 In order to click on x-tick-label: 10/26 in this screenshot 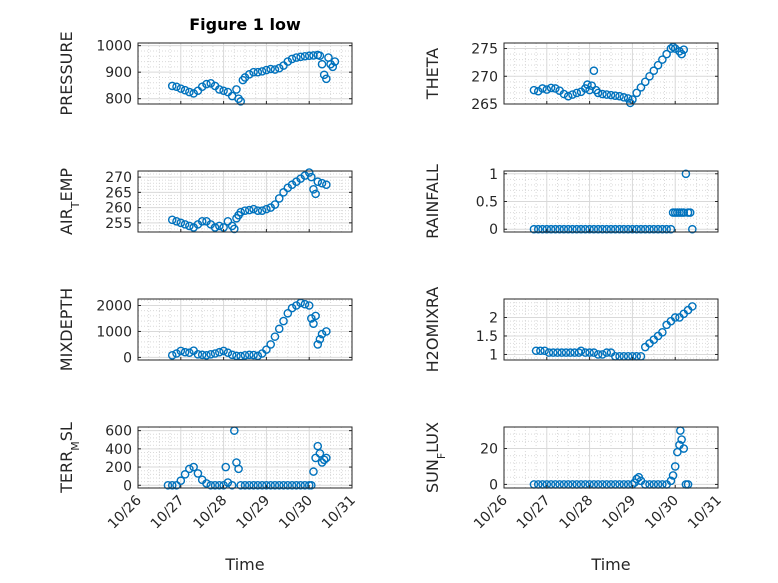, I will do `click(491, 512)`.